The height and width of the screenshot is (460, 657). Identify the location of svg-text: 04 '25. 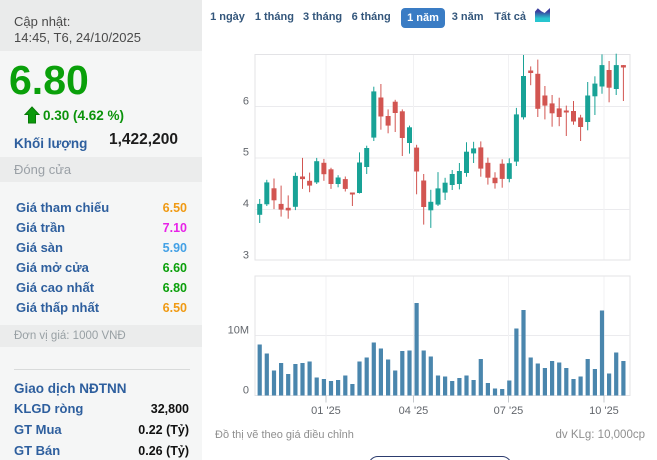
(414, 411).